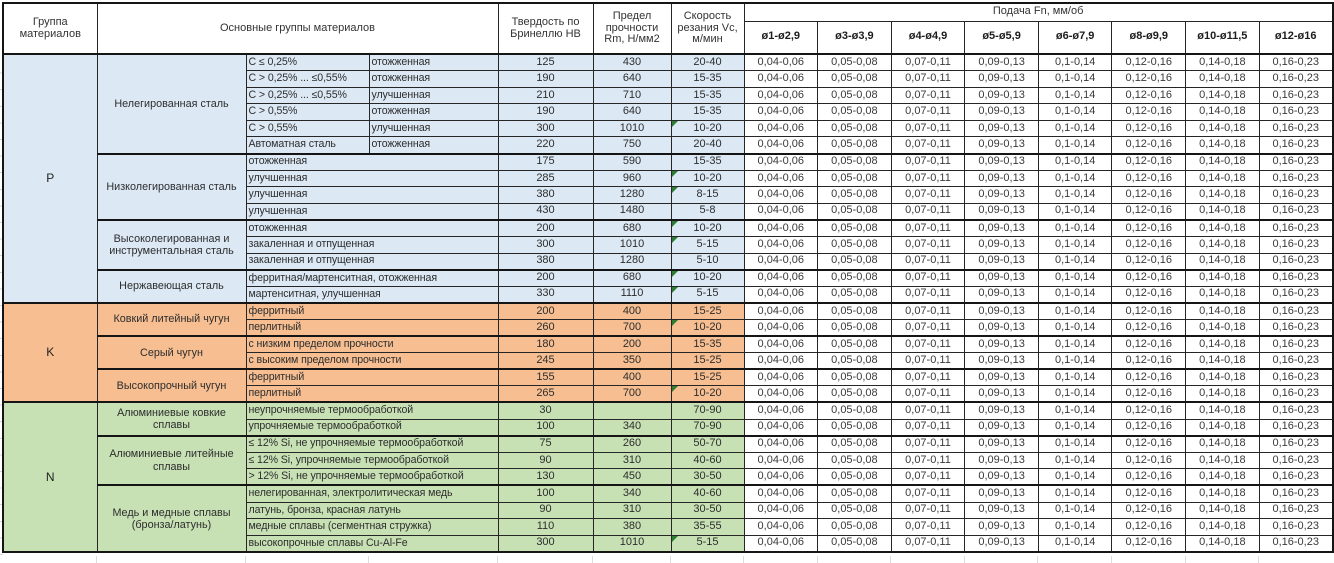 This screenshot has height=563, width=1334. I want to click on material-family-cell: Серый чугун, so click(171, 352).